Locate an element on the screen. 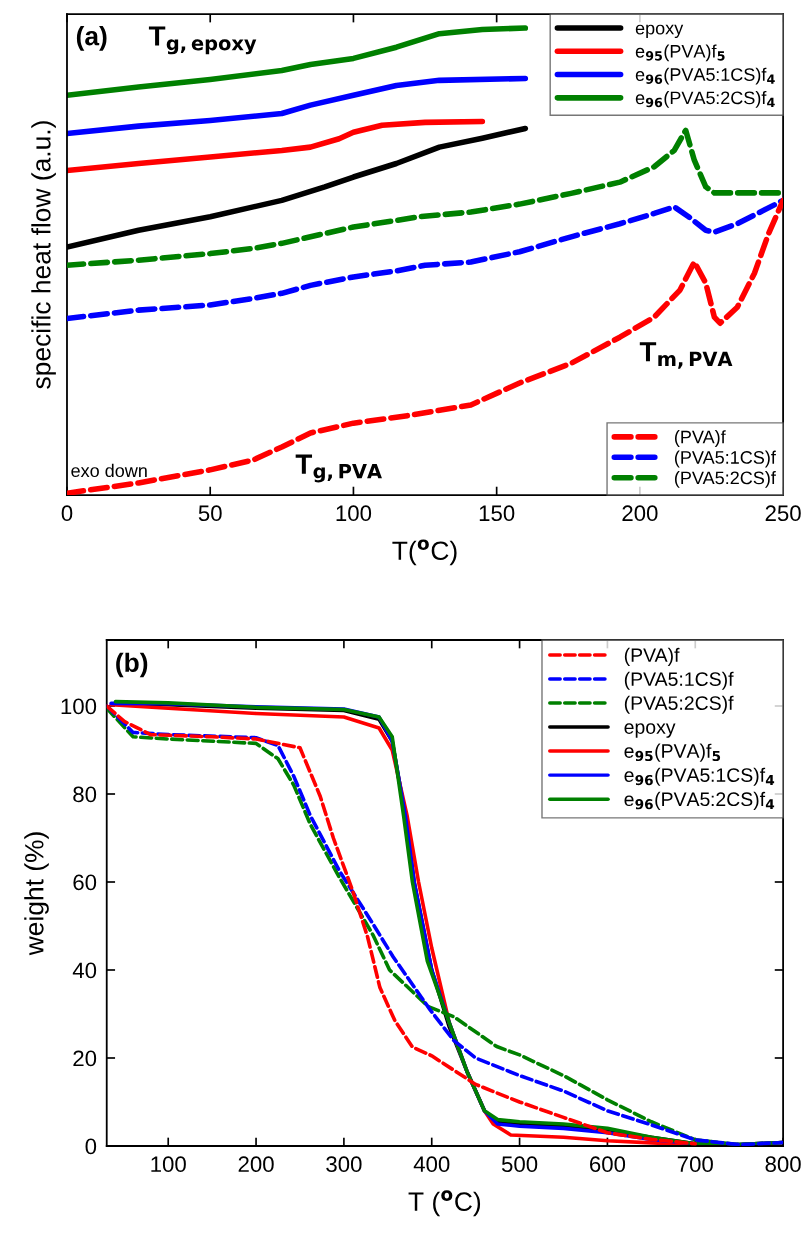  y-axis-title: weight (%) is located at coordinates (36, 894).